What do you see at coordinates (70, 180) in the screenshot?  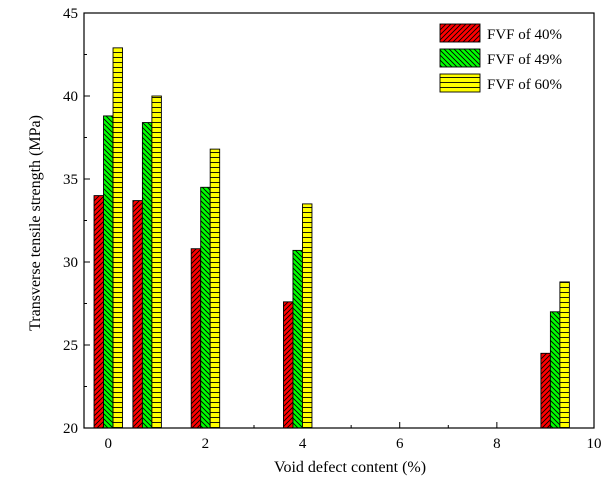 I see `y-tick-label: 35` at bounding box center [70, 180].